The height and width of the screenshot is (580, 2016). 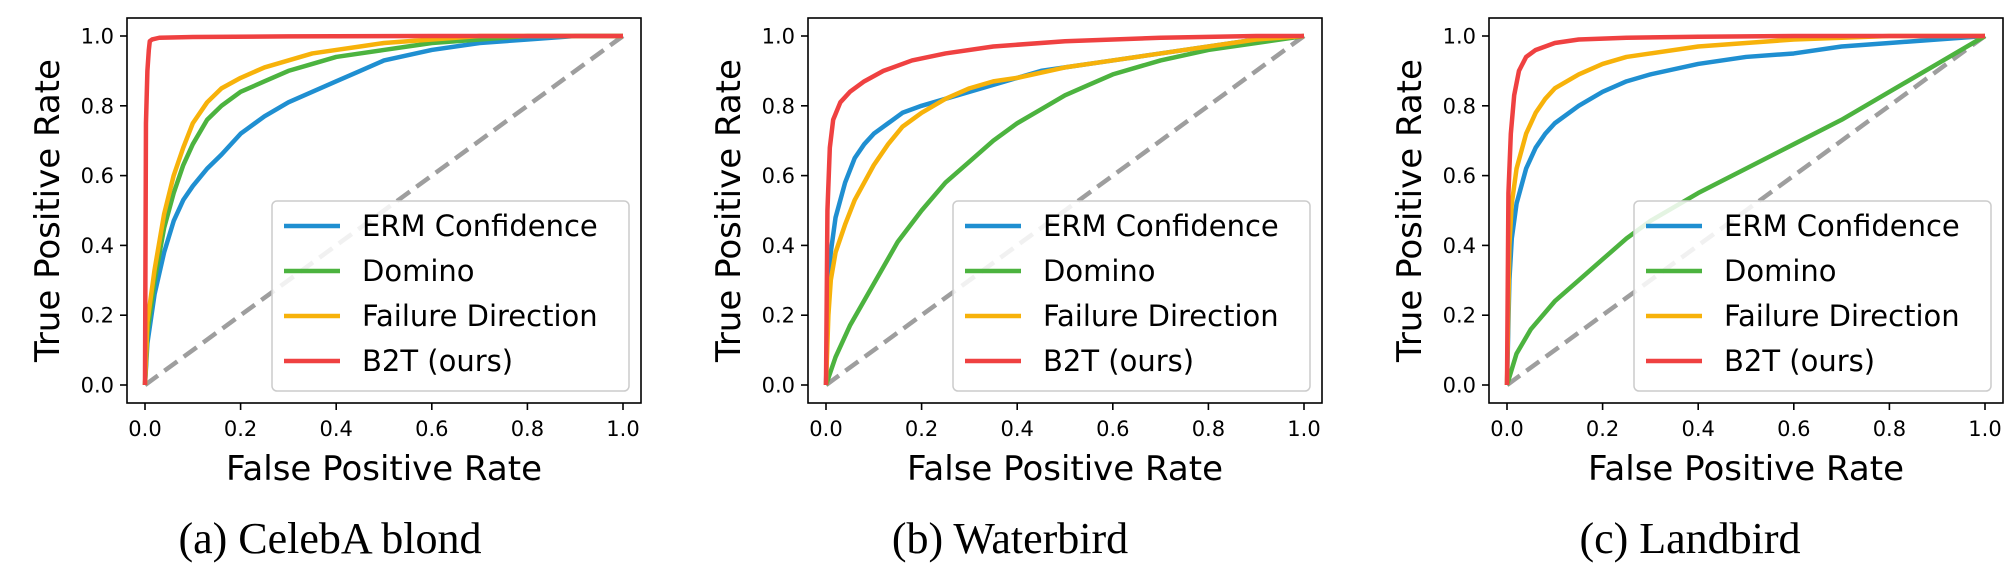 I want to click on subfigure-caption: (c) Landbird, so click(x=1689, y=538).